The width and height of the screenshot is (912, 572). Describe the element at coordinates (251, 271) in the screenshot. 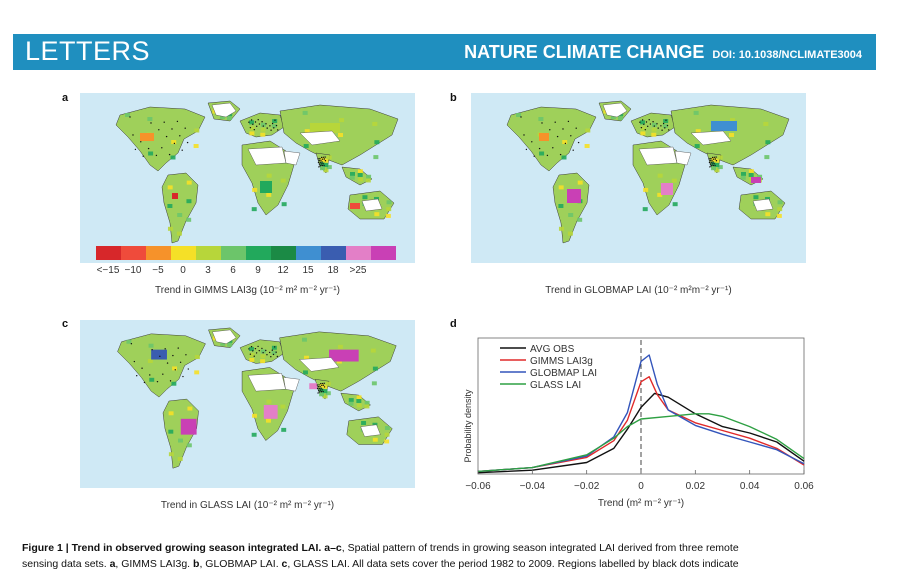

I see `colorbar-ticks: <−15 −10 −5 0 3 6 9 12 15 18 >25` at that location.